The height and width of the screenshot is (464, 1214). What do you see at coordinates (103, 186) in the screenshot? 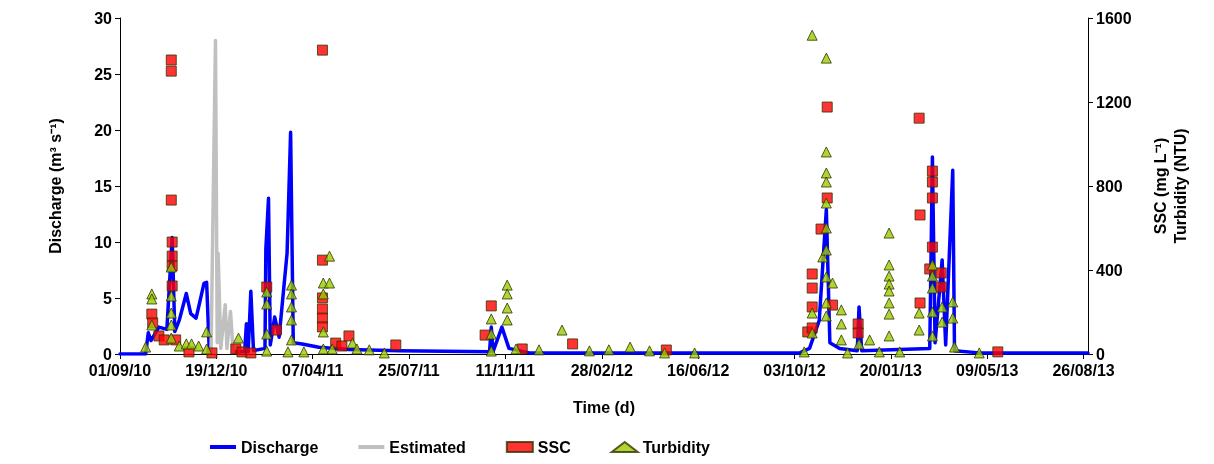
I see `y-tick-label: 15` at bounding box center [103, 186].